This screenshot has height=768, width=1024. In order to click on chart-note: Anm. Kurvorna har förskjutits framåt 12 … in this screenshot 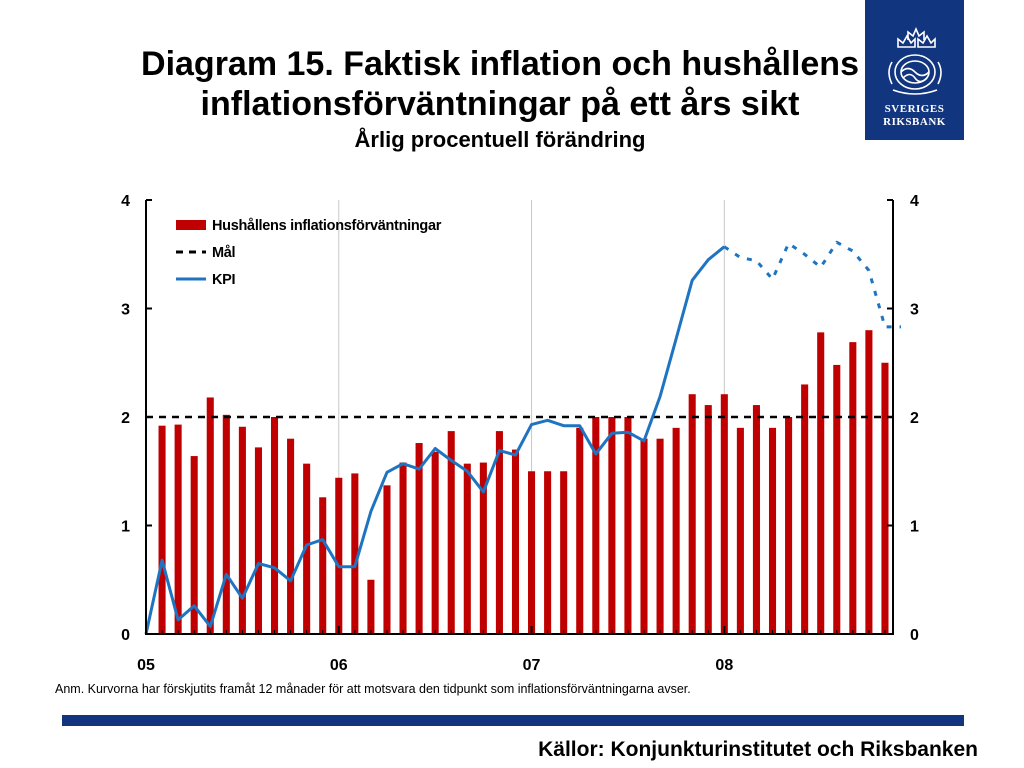, I will do `click(373, 689)`.